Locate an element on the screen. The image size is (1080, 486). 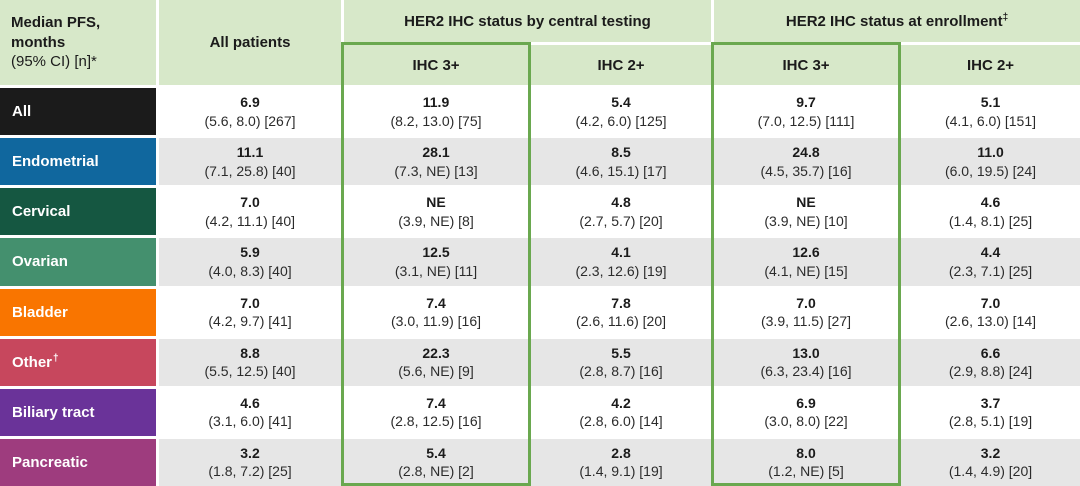
enrollment-ihc3-label: IHC 3+ is located at coordinates (806, 65).